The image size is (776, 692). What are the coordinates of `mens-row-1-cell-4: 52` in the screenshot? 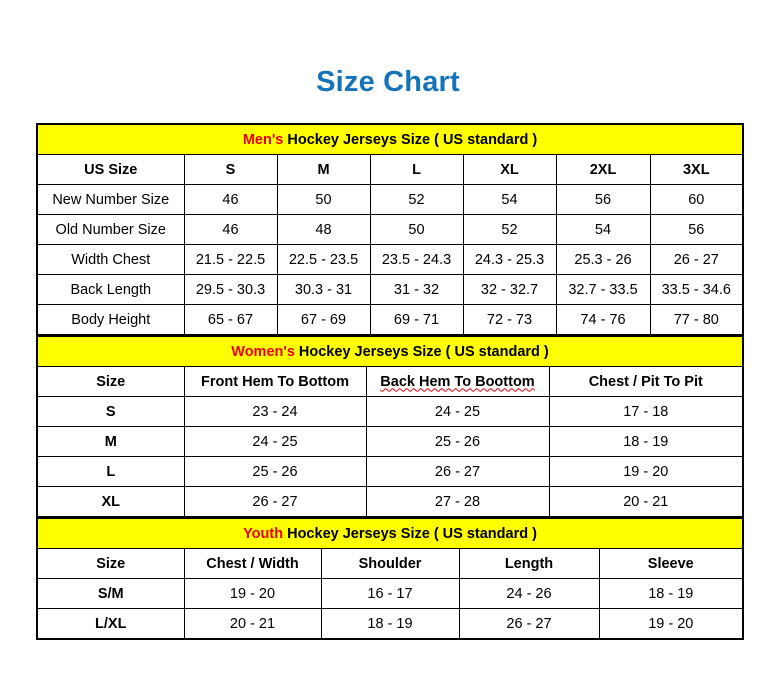 It's located at (509, 229).